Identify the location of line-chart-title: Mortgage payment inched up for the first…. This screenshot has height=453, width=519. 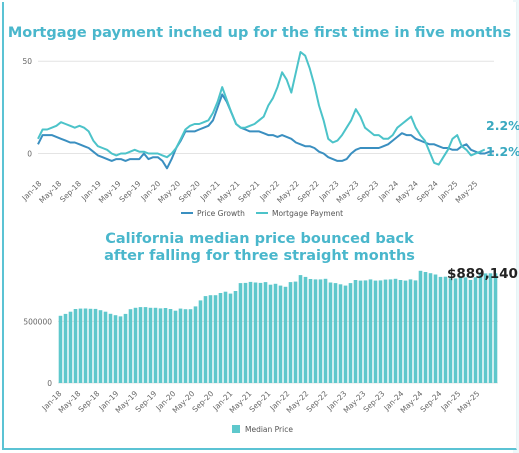
(259, 33).